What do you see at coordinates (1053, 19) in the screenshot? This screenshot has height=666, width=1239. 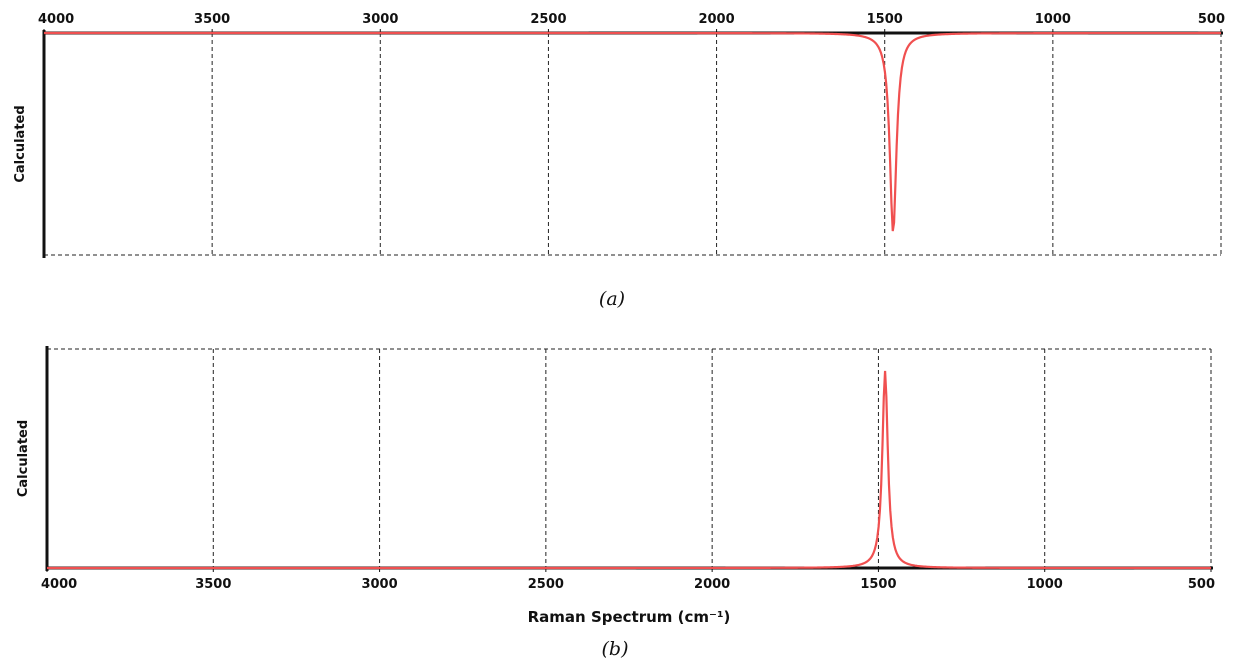 I see `x-tick-label-a-1000: 1000` at bounding box center [1053, 19].